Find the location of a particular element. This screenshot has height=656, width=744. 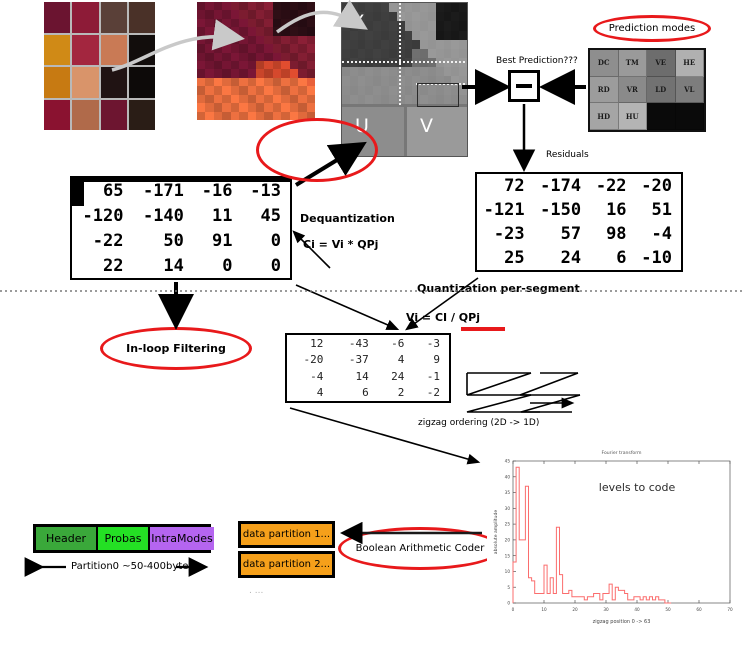

matrix-row: 22 14 0 0 is located at coordinates (181, 265).